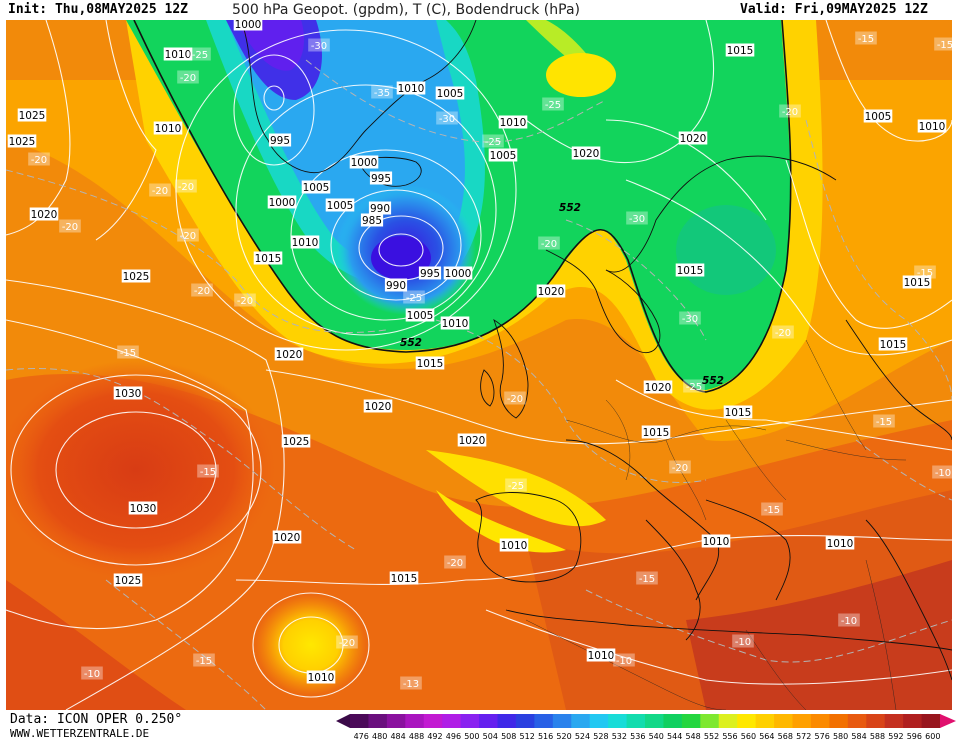 This screenshot has width=959, height=741. What do you see at coordinates (553, 104) in the screenshot?
I see `temperature-label: -25` at bounding box center [553, 104].